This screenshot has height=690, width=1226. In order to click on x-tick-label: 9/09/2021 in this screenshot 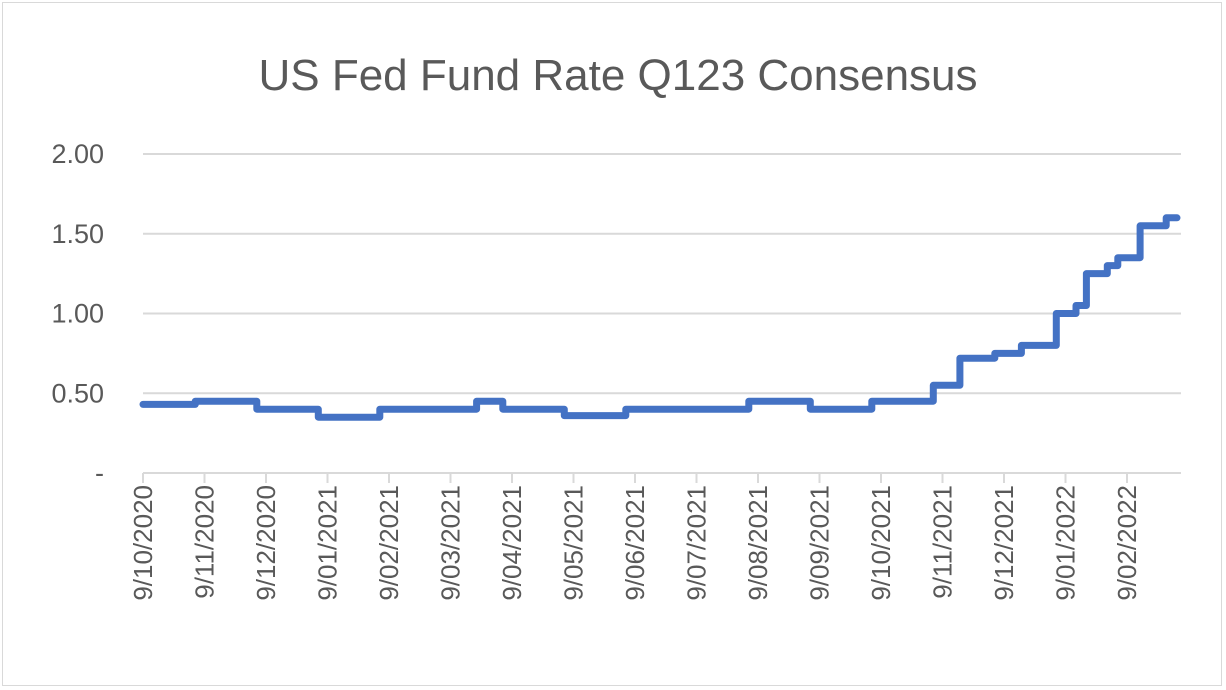, I will do `click(820, 543)`.